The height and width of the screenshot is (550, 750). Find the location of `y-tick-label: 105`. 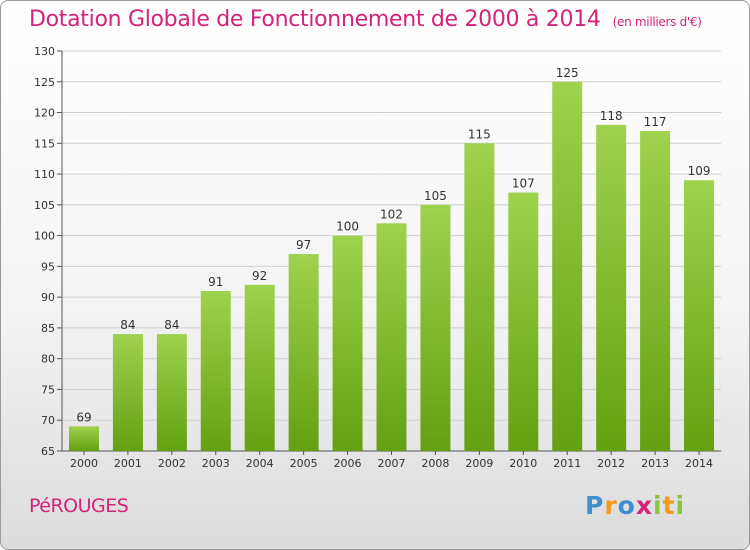

y-tick-label: 105 is located at coordinates (44, 205).